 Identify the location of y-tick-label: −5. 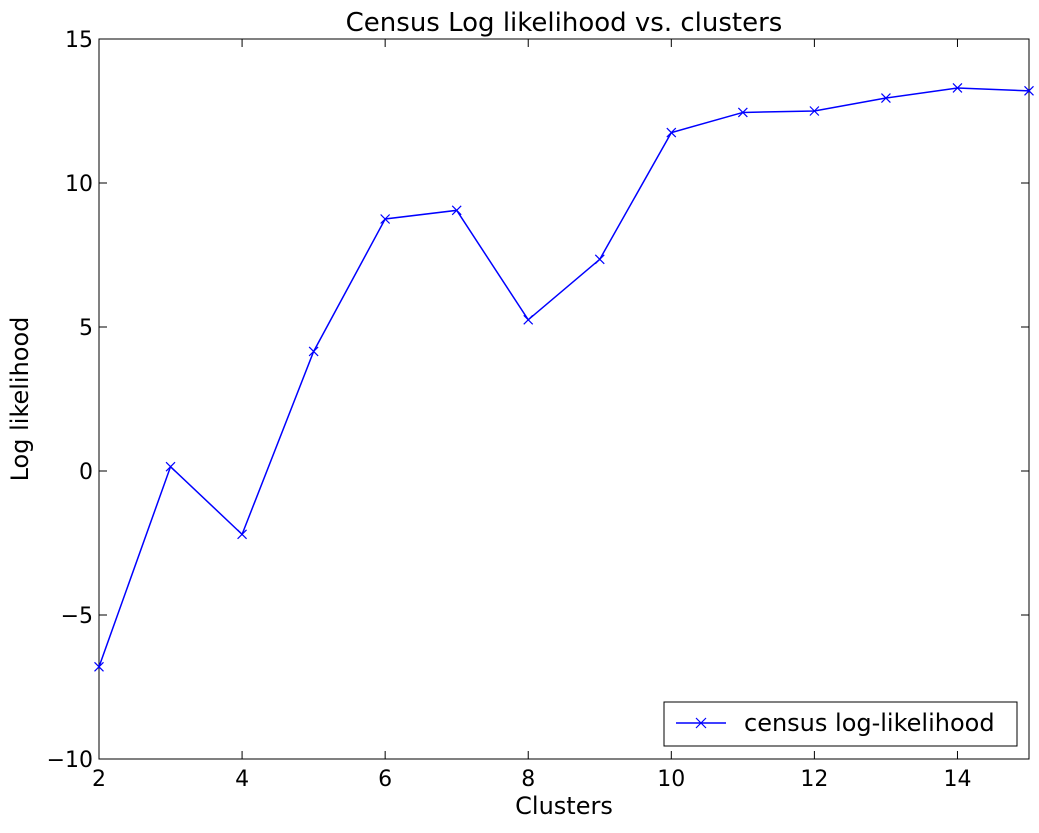
(77, 616).